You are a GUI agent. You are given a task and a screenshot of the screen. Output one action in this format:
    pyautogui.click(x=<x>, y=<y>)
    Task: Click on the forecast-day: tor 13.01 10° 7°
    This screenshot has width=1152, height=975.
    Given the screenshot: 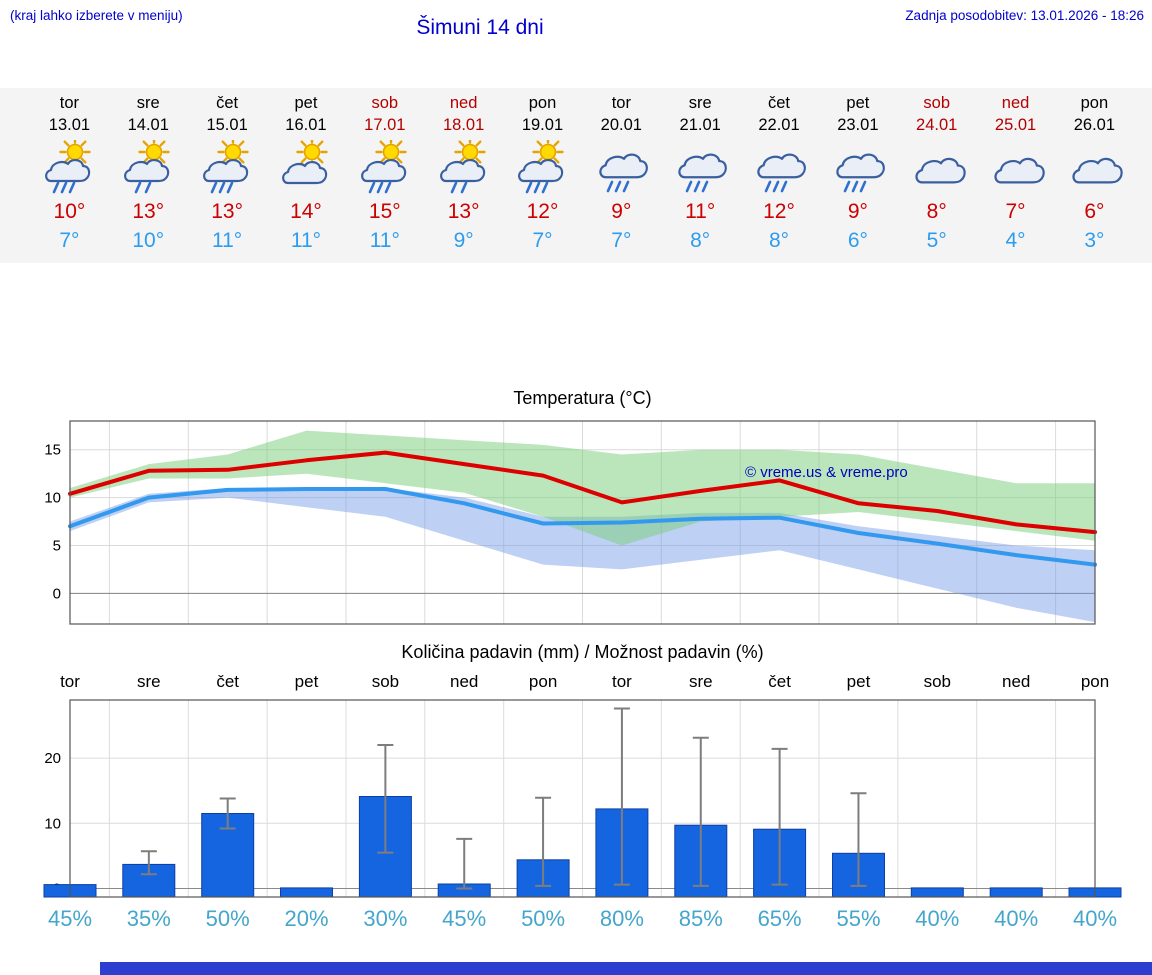 What is the action you would take?
    pyautogui.click(x=69, y=175)
    